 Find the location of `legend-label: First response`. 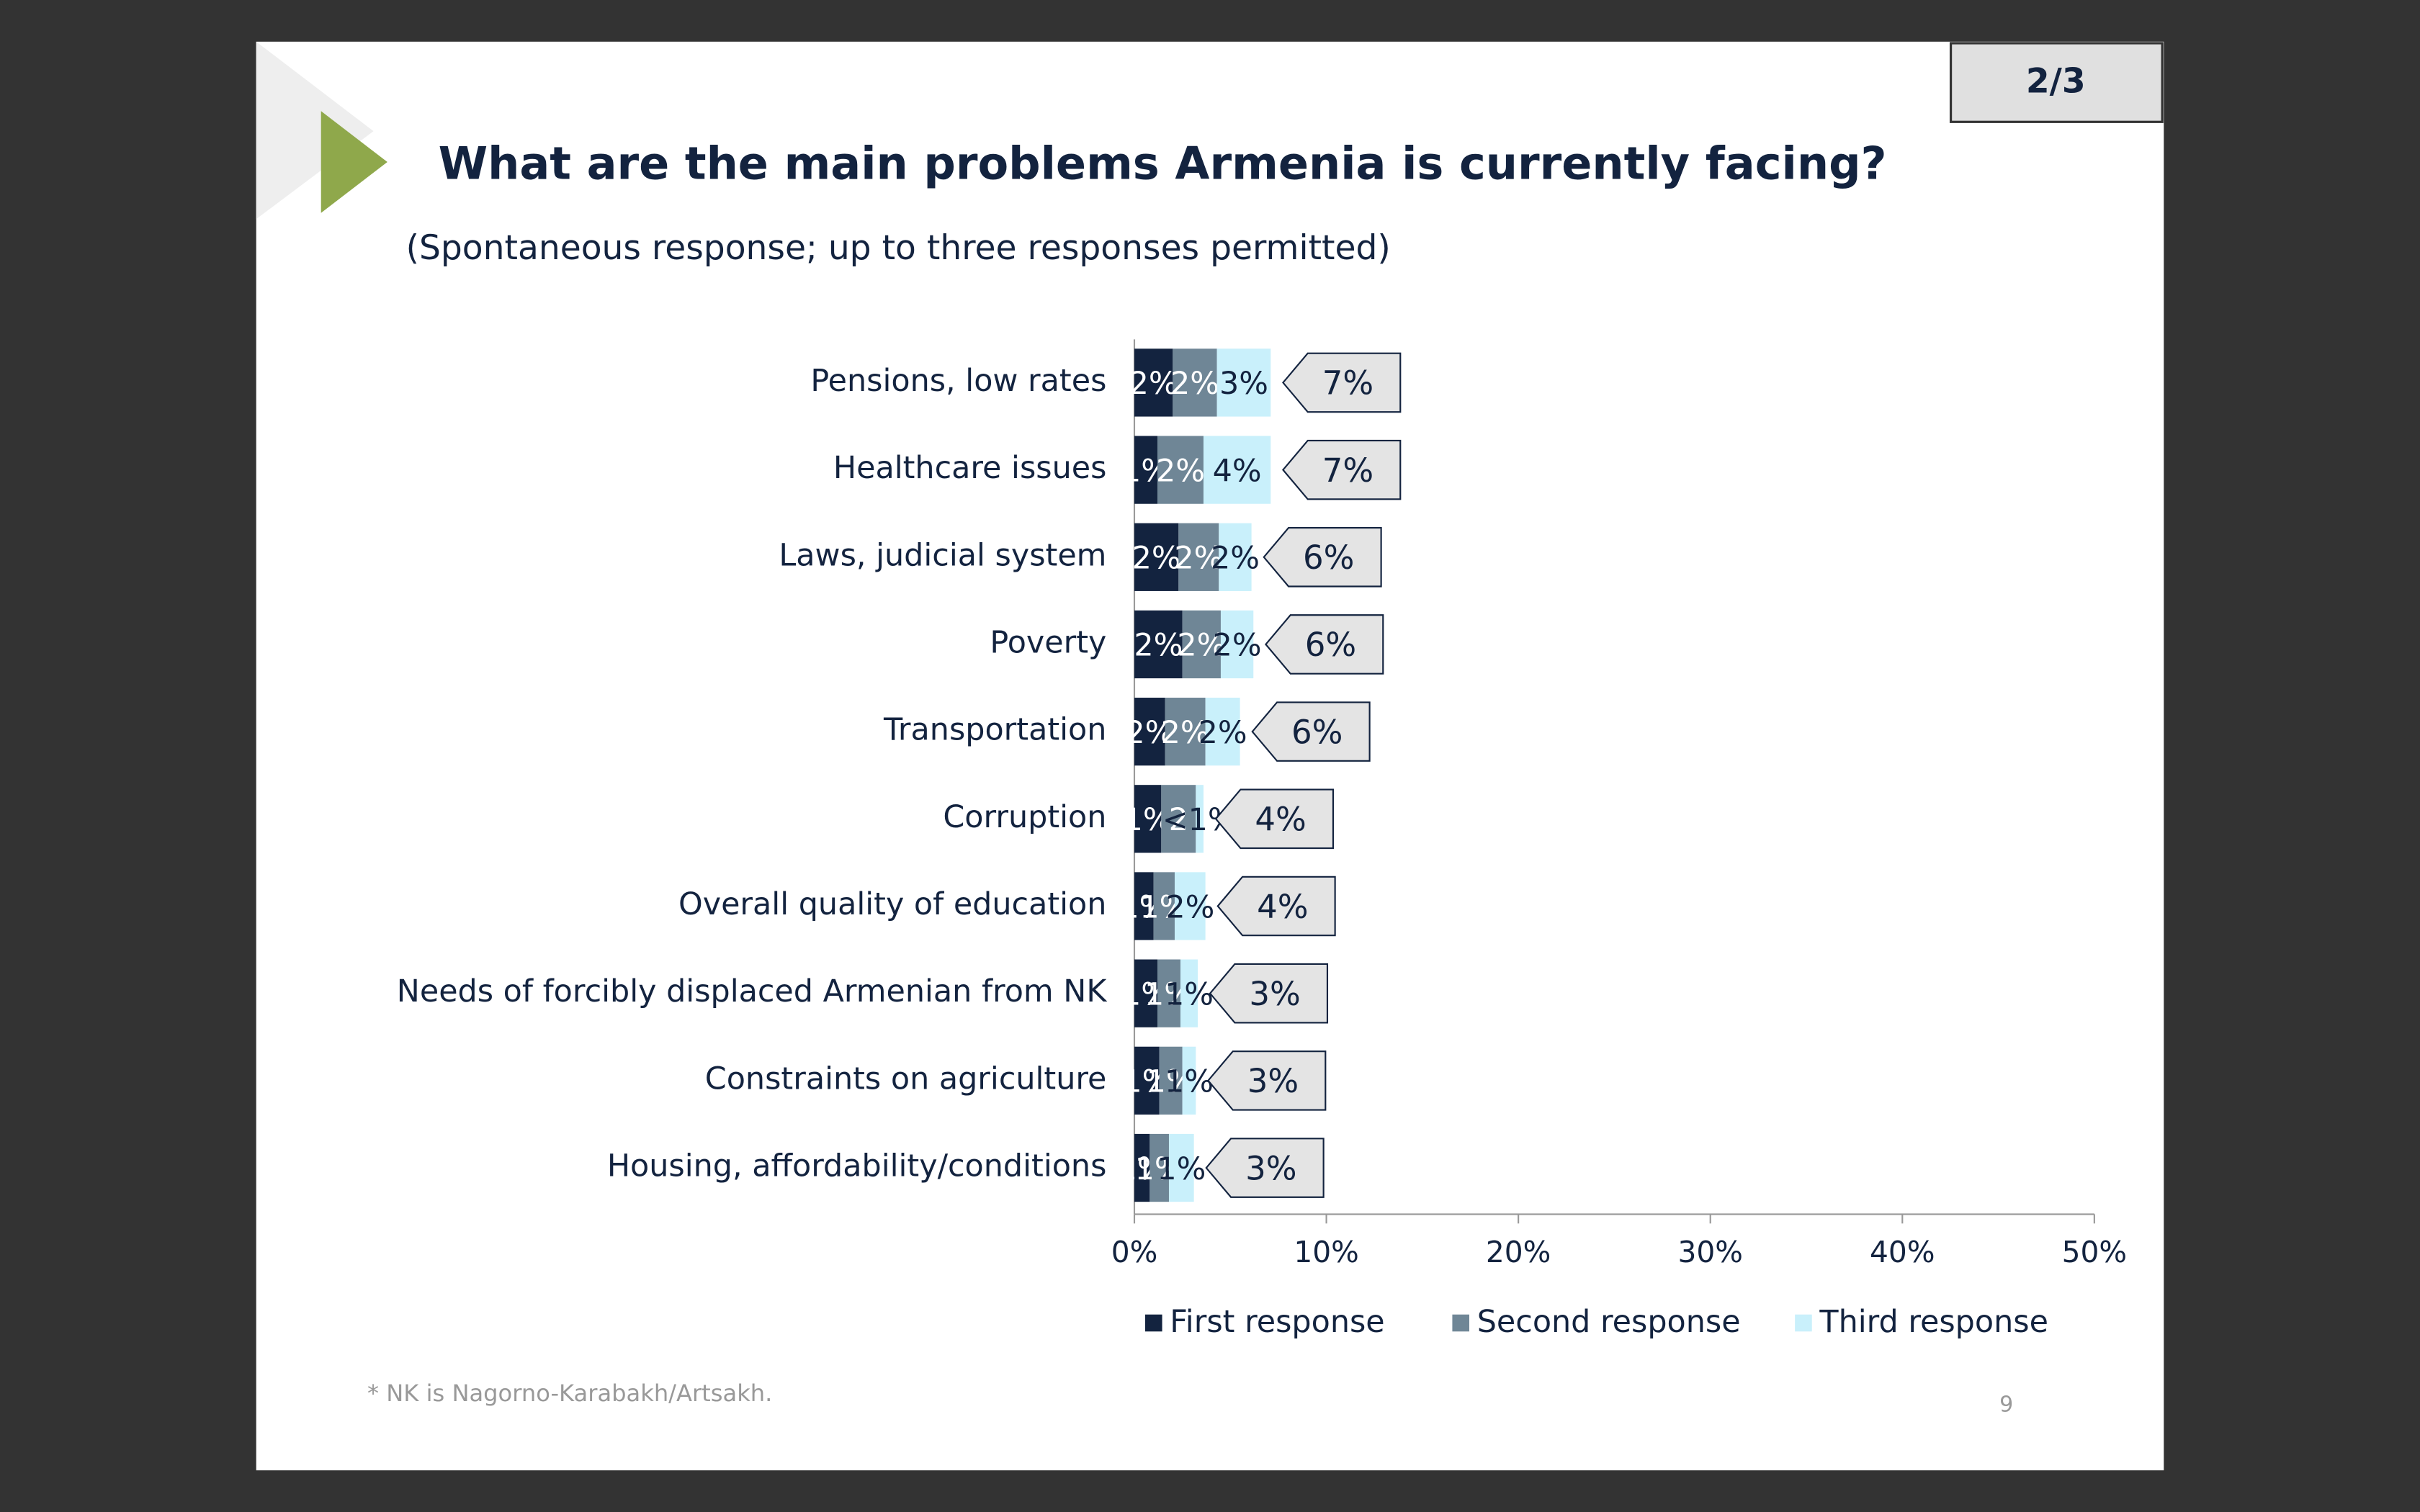

legend-label: First response is located at coordinates (1277, 1322).